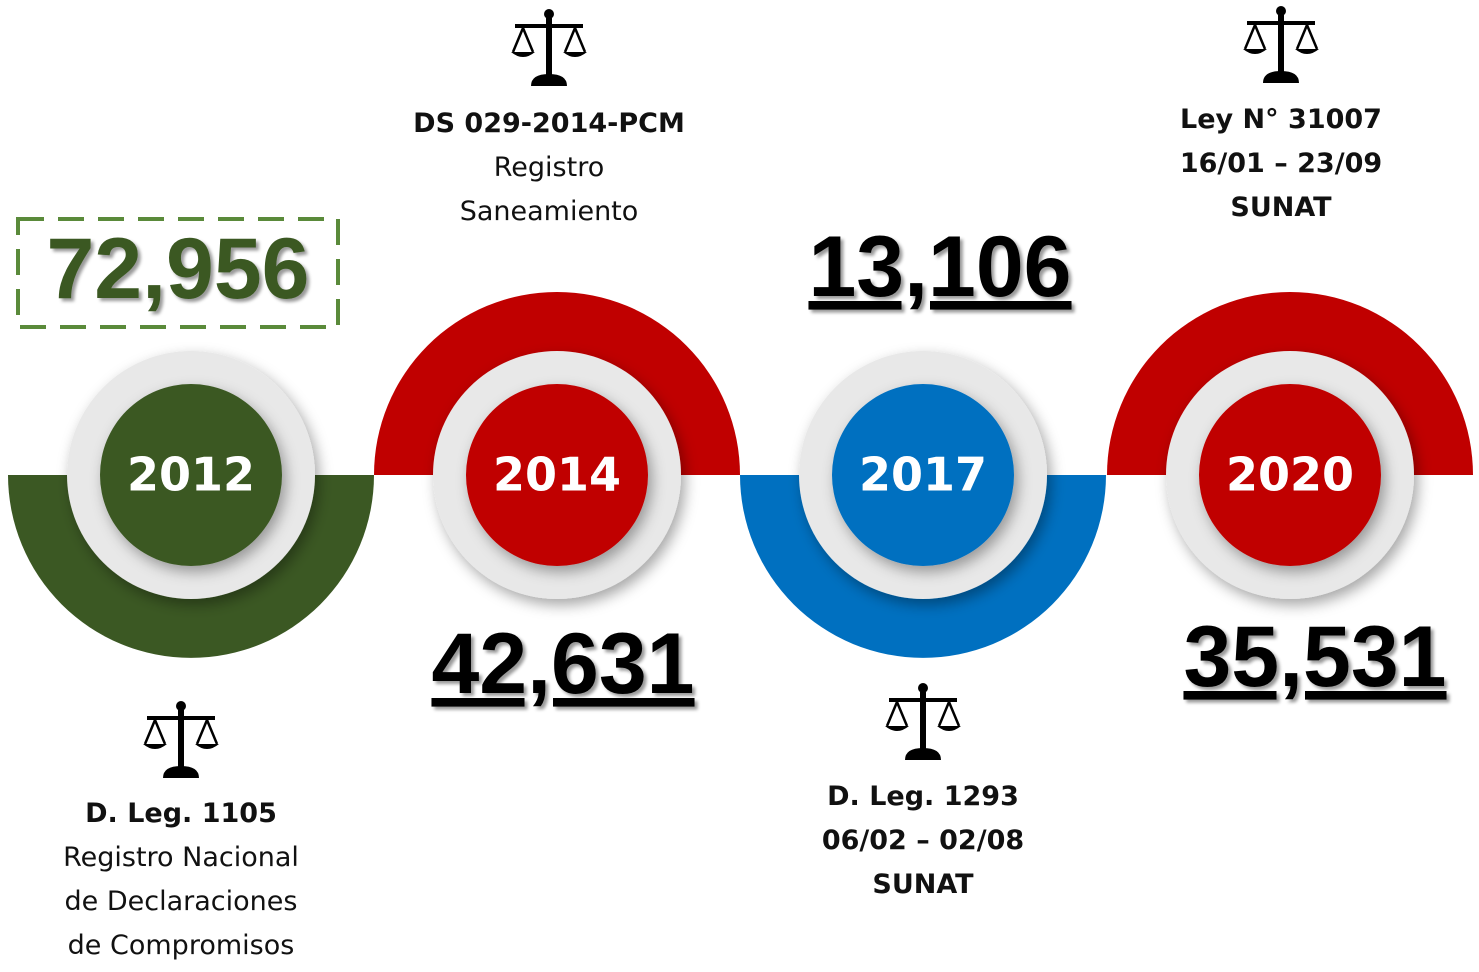 This screenshot has width=1479, height=972. Describe the element at coordinates (181, 857) in the screenshot. I see `law-line: Registro Nacional` at that location.